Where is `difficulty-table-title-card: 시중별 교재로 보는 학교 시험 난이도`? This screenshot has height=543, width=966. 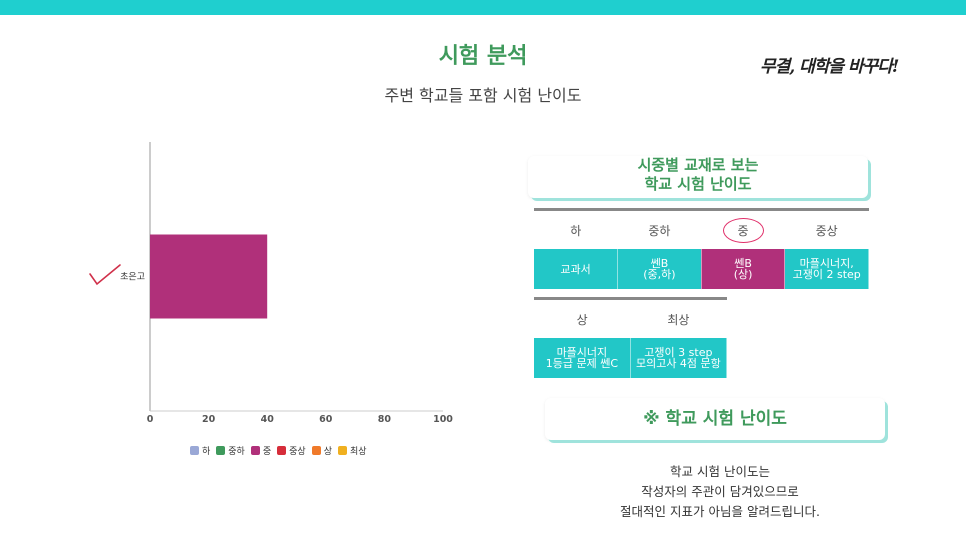
difficulty-table-title-card: 시중별 교재로 보는 학교 시험 난이도 is located at coordinates (698, 177).